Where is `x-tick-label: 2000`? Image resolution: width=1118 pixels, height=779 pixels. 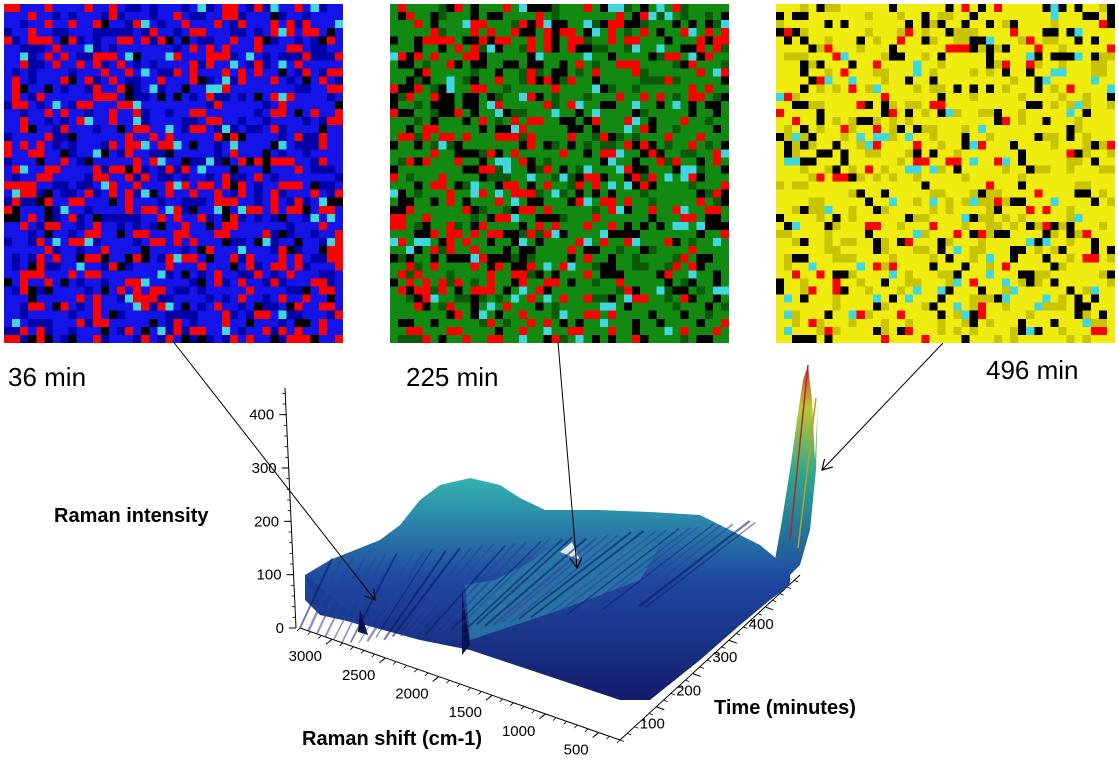
x-tick-label: 2000 is located at coordinates (411, 694).